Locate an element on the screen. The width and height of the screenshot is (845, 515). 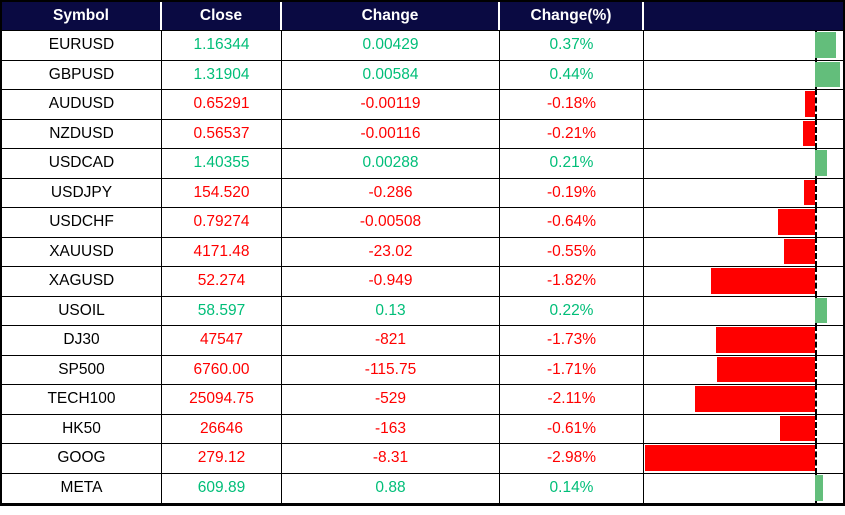
table-row: USDJPY 154.520 -0.286 -0.19% is located at coordinates (422, 193).